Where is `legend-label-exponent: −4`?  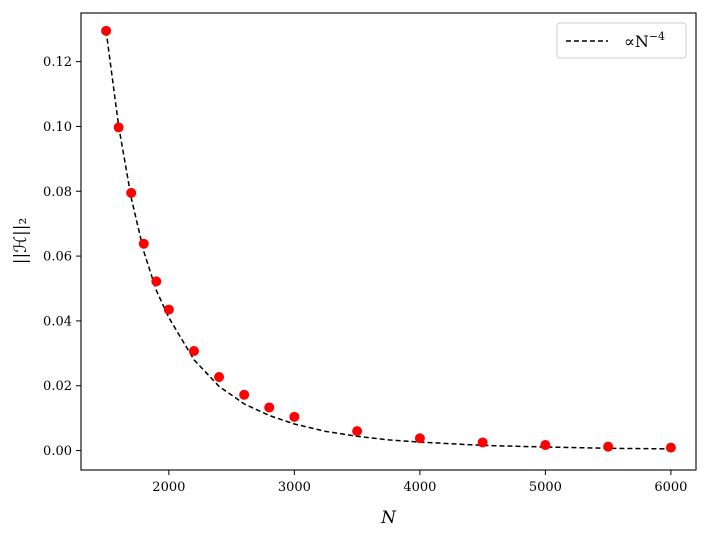 legend-label-exponent: −4 is located at coordinates (657, 36).